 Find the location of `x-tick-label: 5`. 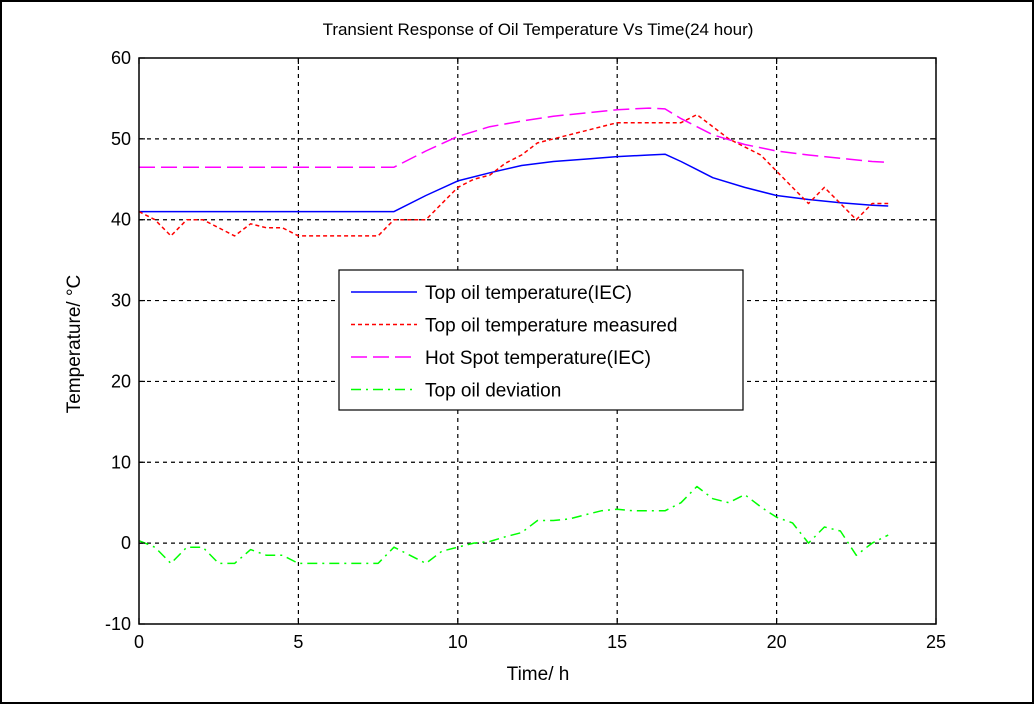

x-tick-label: 5 is located at coordinates (298, 642).